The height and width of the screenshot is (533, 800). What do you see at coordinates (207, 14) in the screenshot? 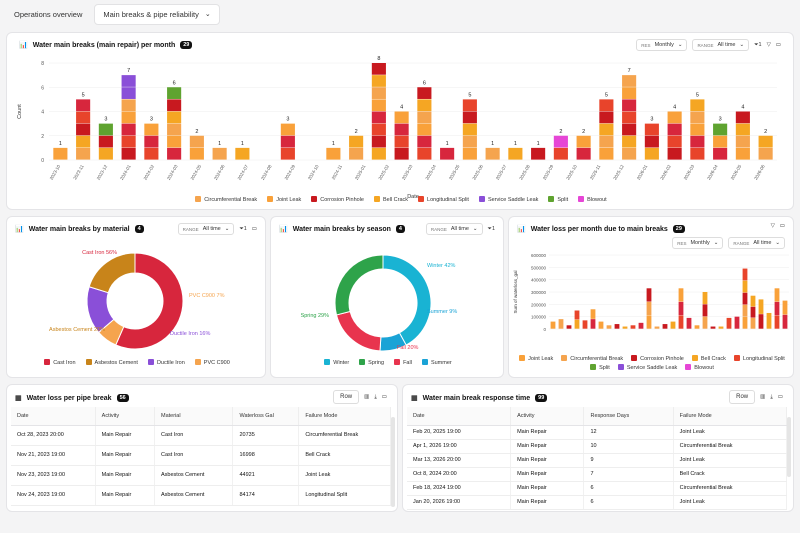
I see `chevron-down-icon: ⌄` at bounding box center [207, 14].